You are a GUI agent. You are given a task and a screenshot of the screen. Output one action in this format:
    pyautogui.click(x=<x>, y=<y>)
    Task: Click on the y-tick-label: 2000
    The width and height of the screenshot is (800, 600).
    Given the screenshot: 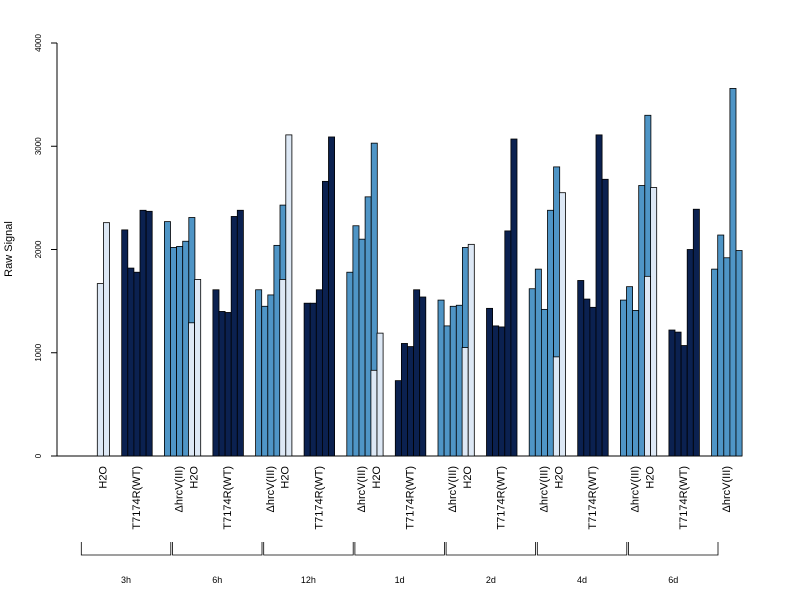 What is the action you would take?
    pyautogui.click(x=38, y=249)
    